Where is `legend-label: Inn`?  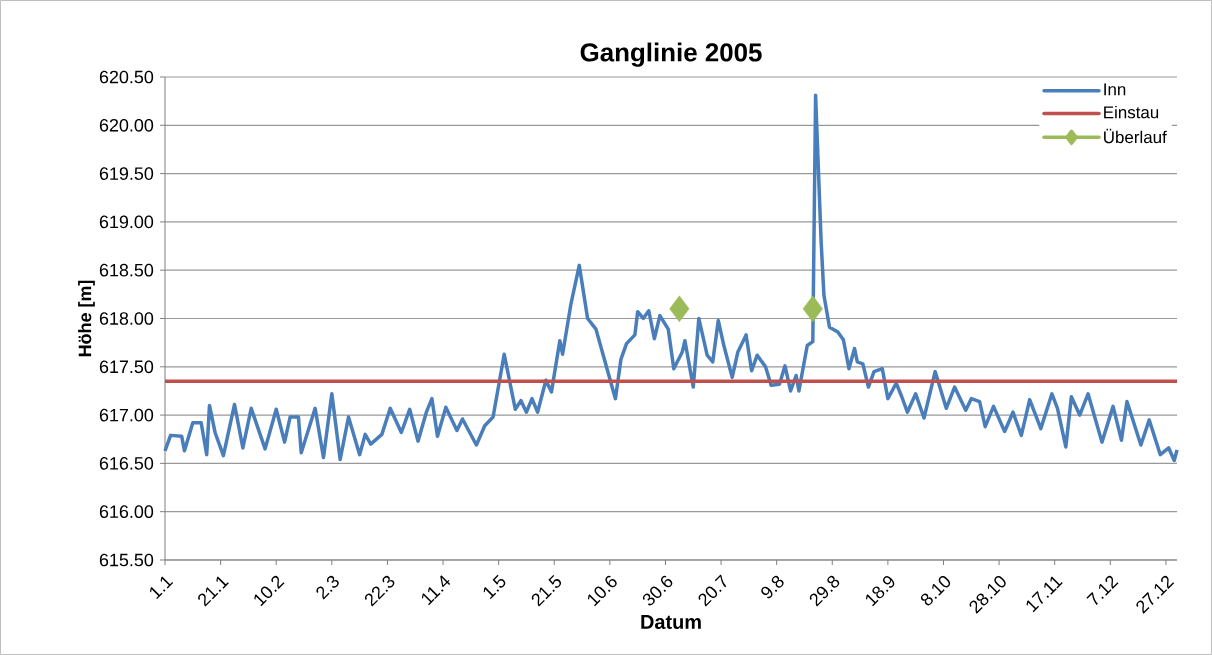 legend-label: Inn is located at coordinates (1115, 89).